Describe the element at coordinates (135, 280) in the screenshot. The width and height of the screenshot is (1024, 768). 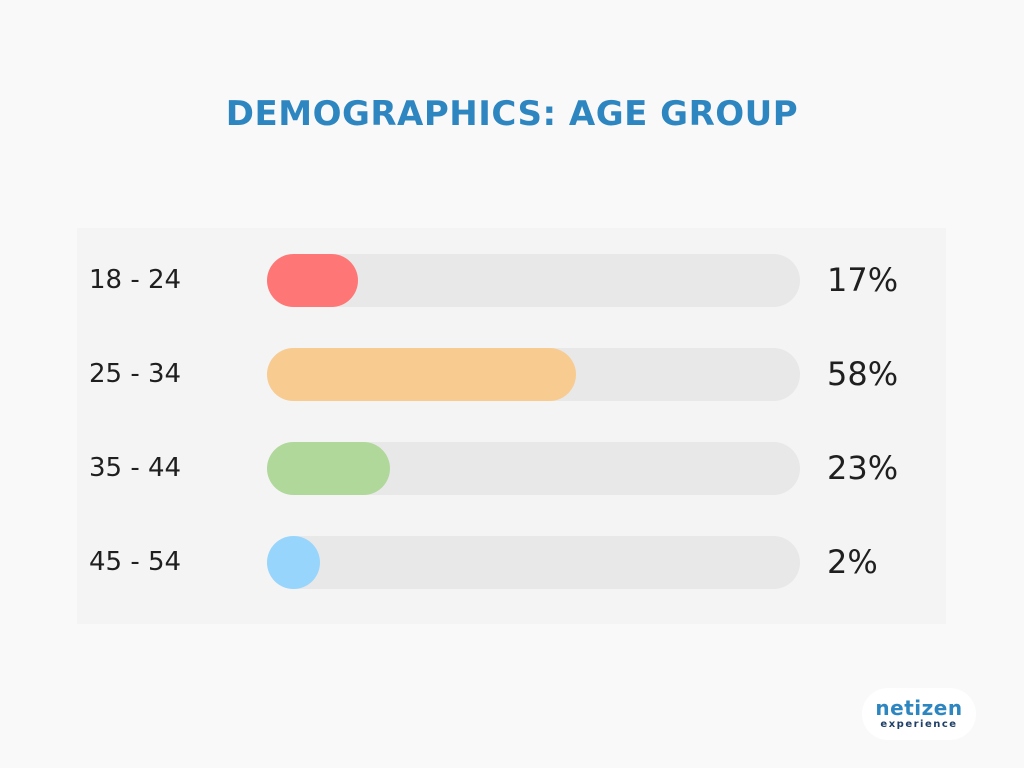
I see `category-label: 18 - 24` at that location.